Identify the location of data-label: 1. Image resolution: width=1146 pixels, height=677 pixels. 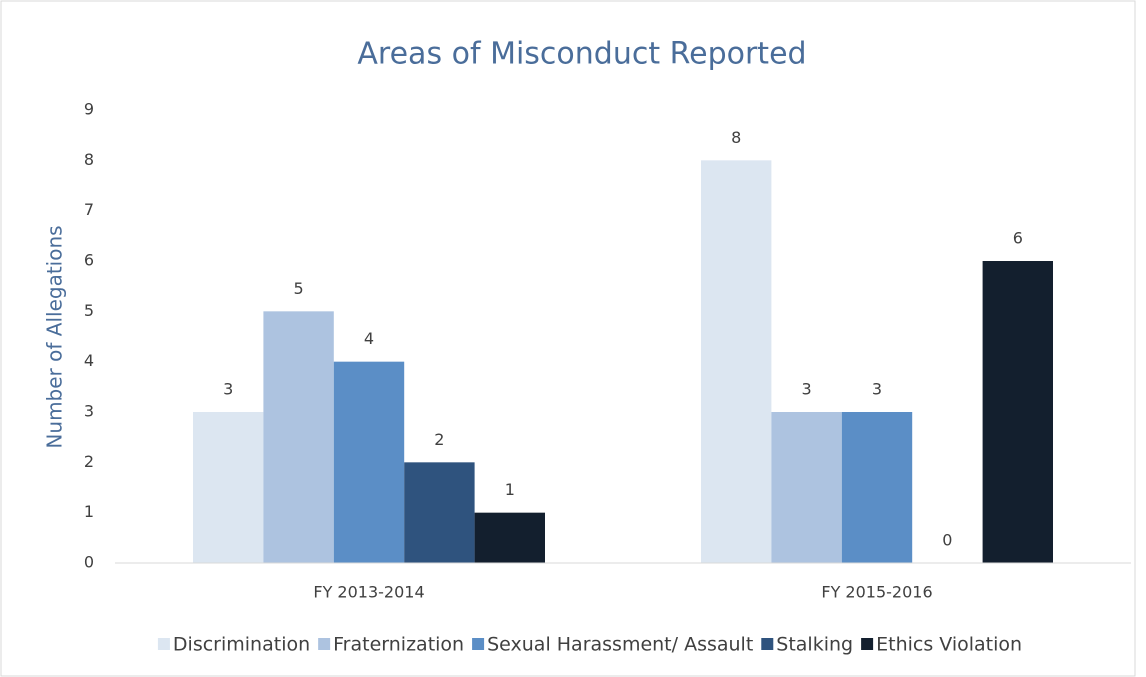
(510, 489).